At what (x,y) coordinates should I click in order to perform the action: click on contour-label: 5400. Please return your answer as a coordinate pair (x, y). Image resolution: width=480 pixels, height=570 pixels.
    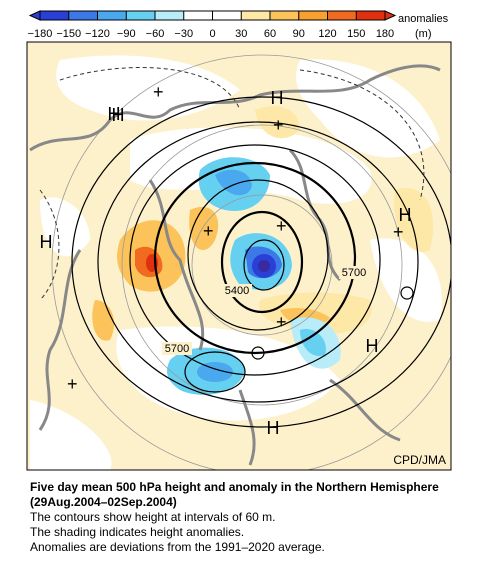
    Looking at the image, I should click on (237, 291).